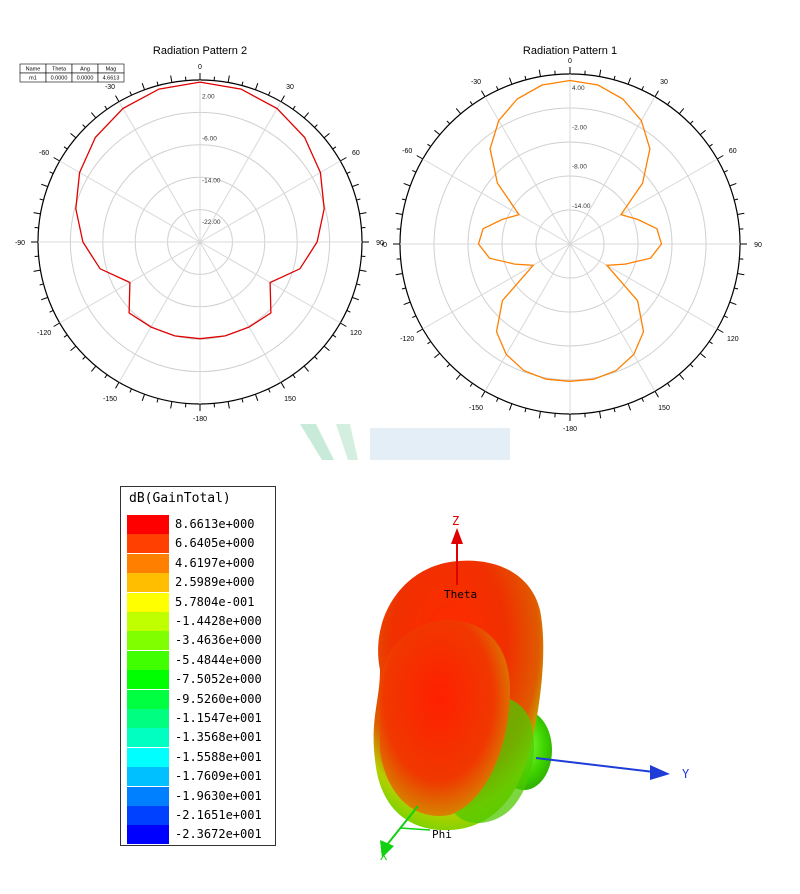 The height and width of the screenshot is (894, 800). I want to click on legend-entry: -2.3672e+001, so click(199, 835).